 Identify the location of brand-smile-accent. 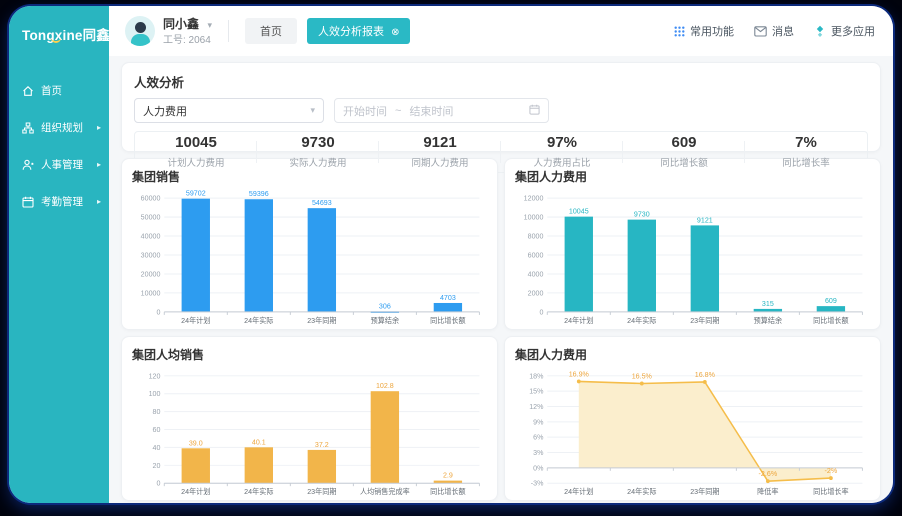
(56, 40).